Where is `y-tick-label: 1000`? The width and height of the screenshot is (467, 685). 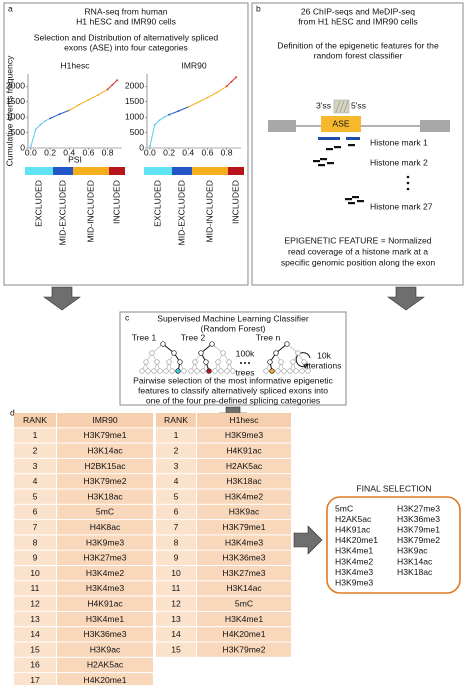 y-tick-label: 1000 is located at coordinates (15, 116).